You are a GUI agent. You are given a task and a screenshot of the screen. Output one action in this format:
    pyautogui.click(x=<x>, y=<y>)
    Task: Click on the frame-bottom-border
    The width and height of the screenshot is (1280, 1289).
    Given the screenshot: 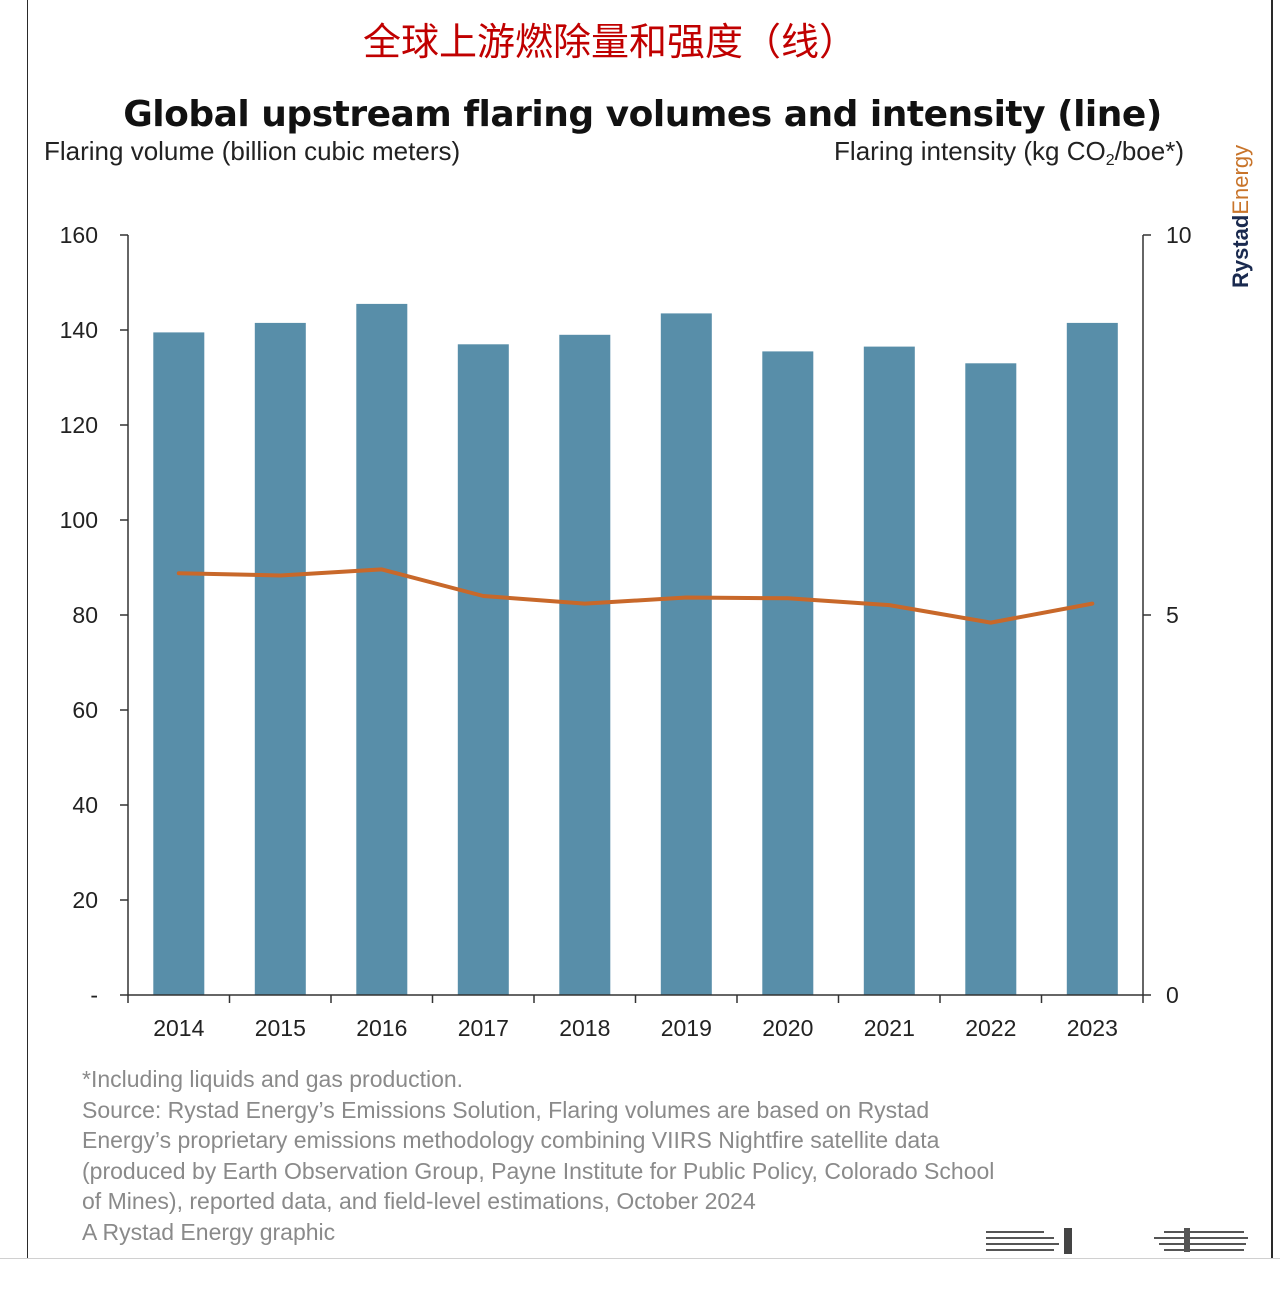 What is the action you would take?
    pyautogui.click(x=640, y=1258)
    